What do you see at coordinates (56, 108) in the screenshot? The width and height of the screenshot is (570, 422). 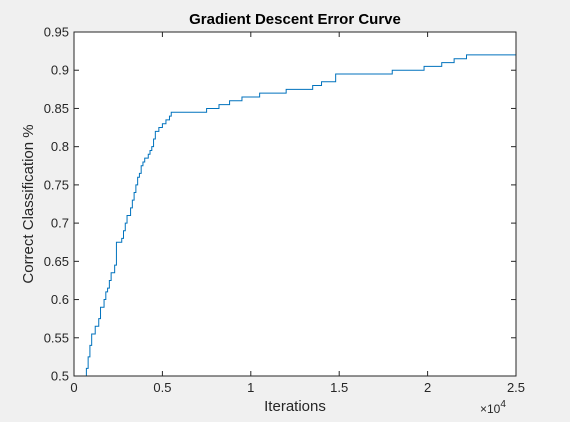 I see `y-tick-label: 0.85` at bounding box center [56, 108].